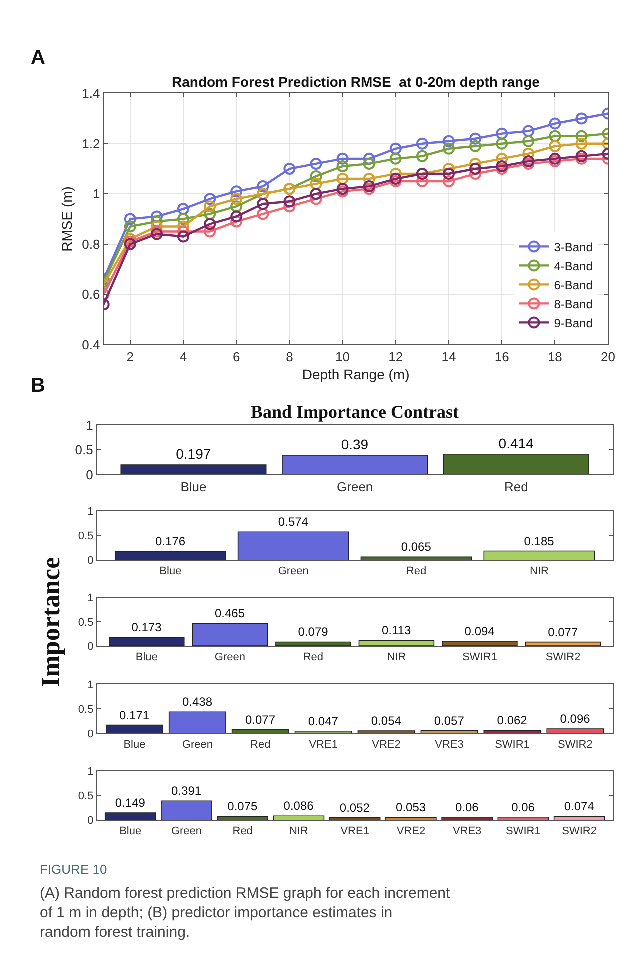 Image resolution: width=641 pixels, height=979 pixels. What do you see at coordinates (397, 631) in the screenshot?
I see `data-label: 0.113` at bounding box center [397, 631].